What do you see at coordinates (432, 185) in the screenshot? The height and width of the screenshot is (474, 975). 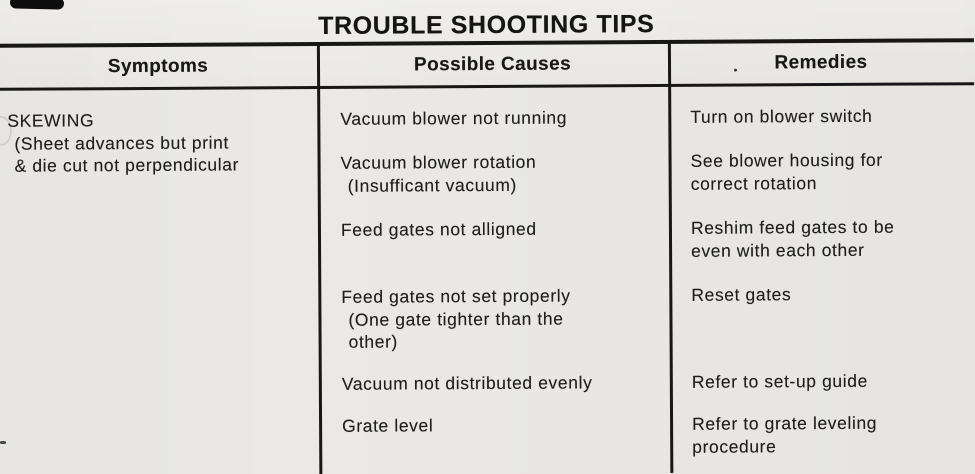 I see `cause-line: (Insufficant vacuum)` at bounding box center [432, 185].